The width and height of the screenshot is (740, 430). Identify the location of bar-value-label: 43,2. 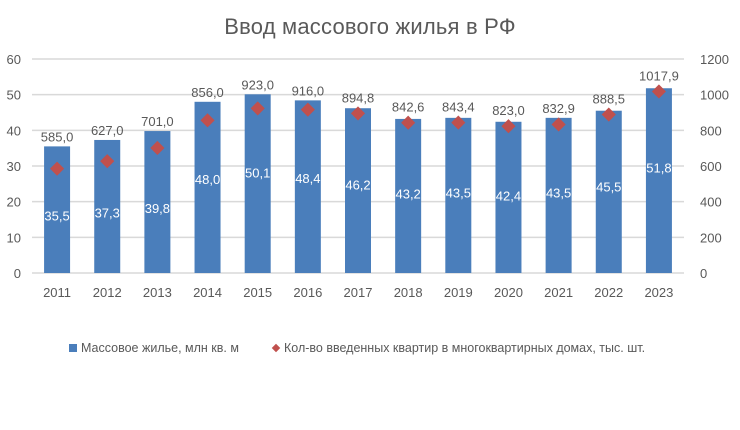
(407, 193).